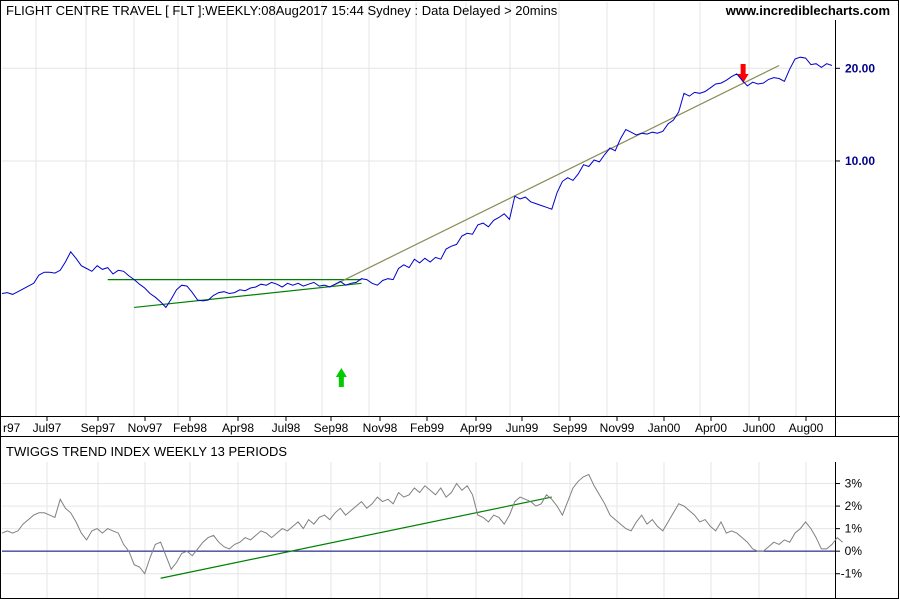 This screenshot has height=600, width=900. Describe the element at coordinates (617, 428) in the screenshot. I see `x-tick-label: Nov99` at that location.